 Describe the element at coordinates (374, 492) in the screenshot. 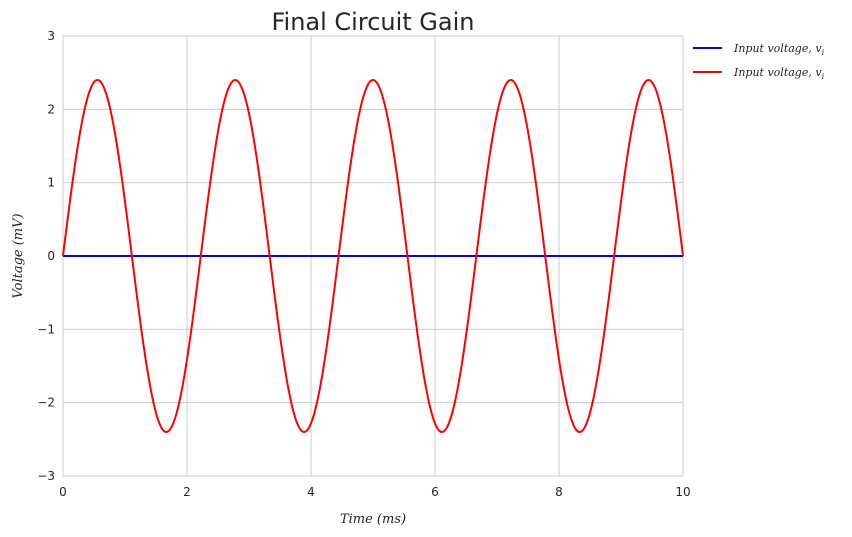

I see `x-ticks: 0 2 4 6 8 10` at that location.